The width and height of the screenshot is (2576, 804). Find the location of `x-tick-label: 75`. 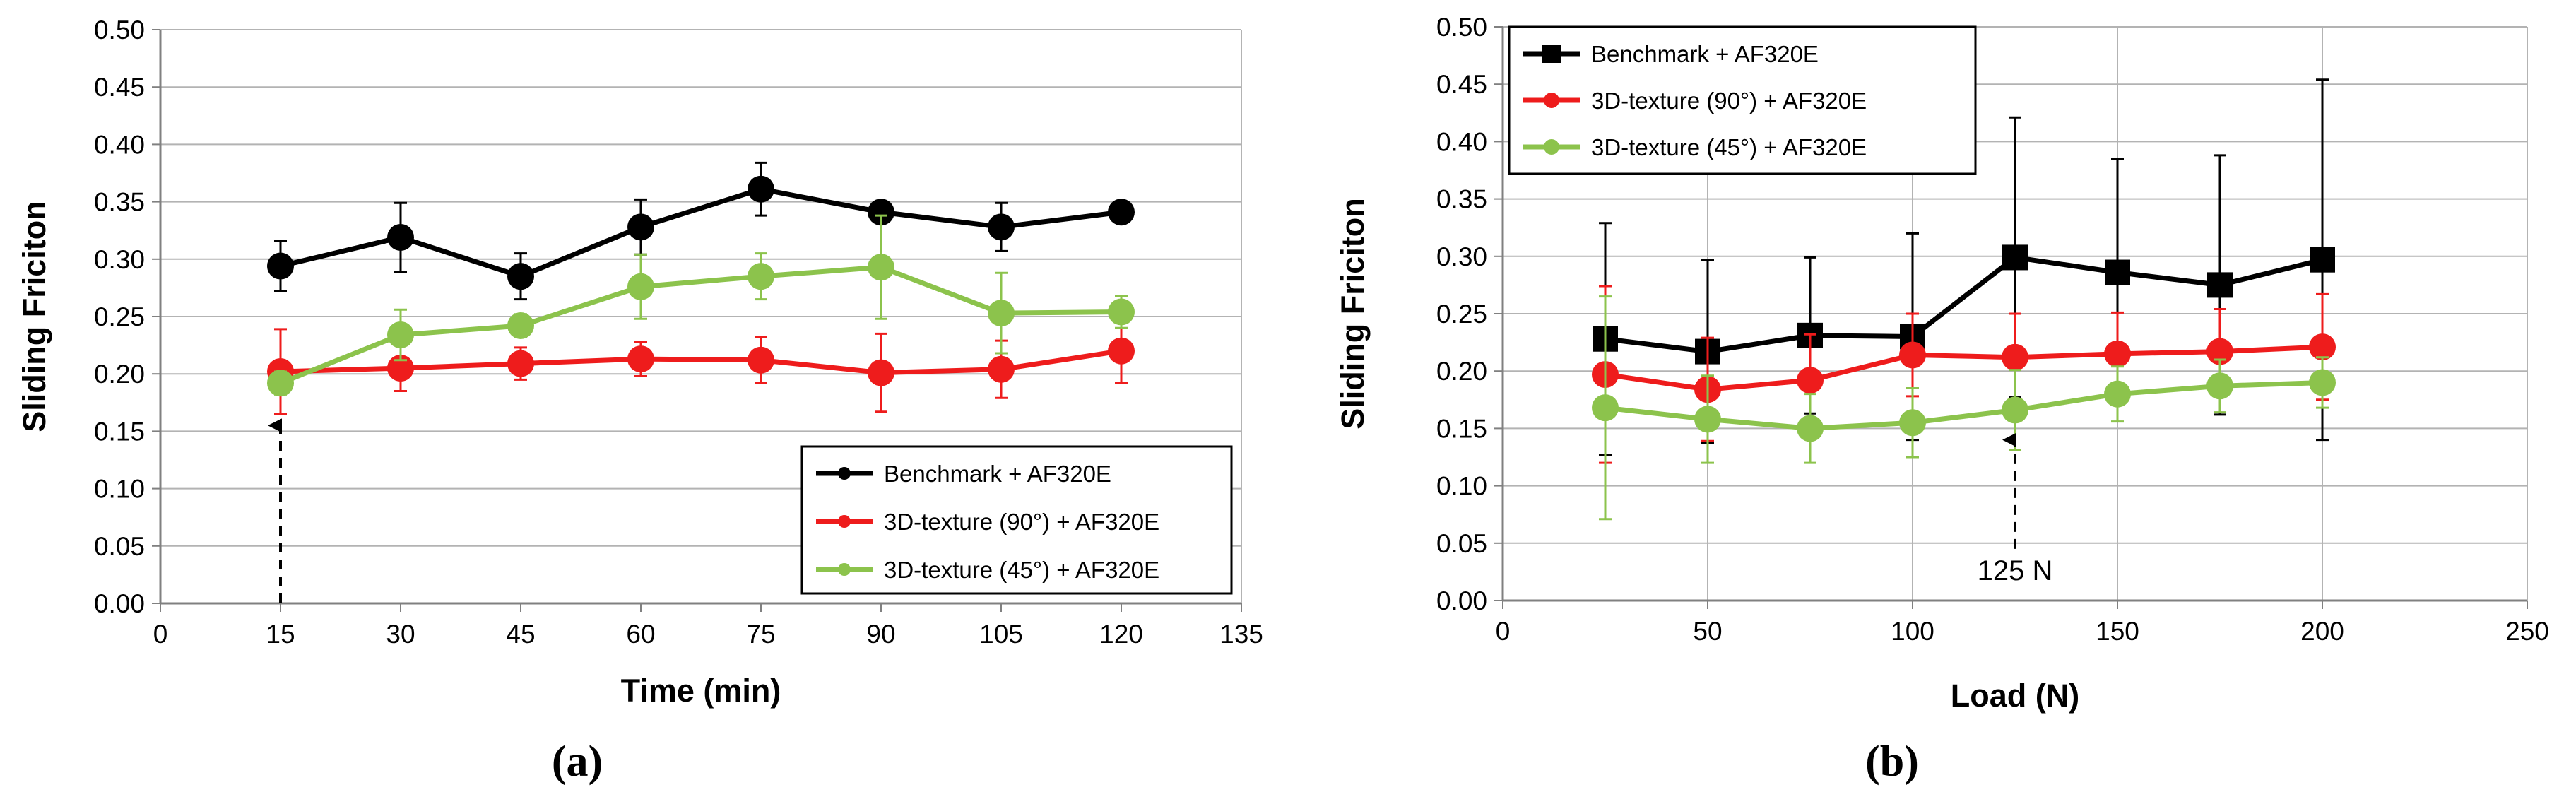

x-tick-label: 75 is located at coordinates (760, 634).